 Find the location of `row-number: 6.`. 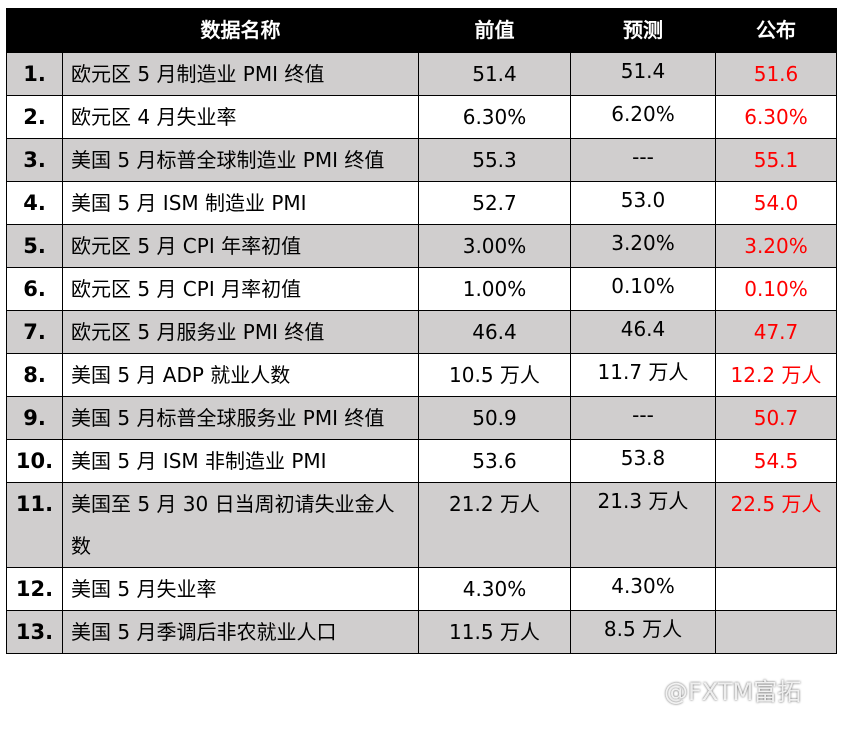

row-number: 6. is located at coordinates (34, 289).